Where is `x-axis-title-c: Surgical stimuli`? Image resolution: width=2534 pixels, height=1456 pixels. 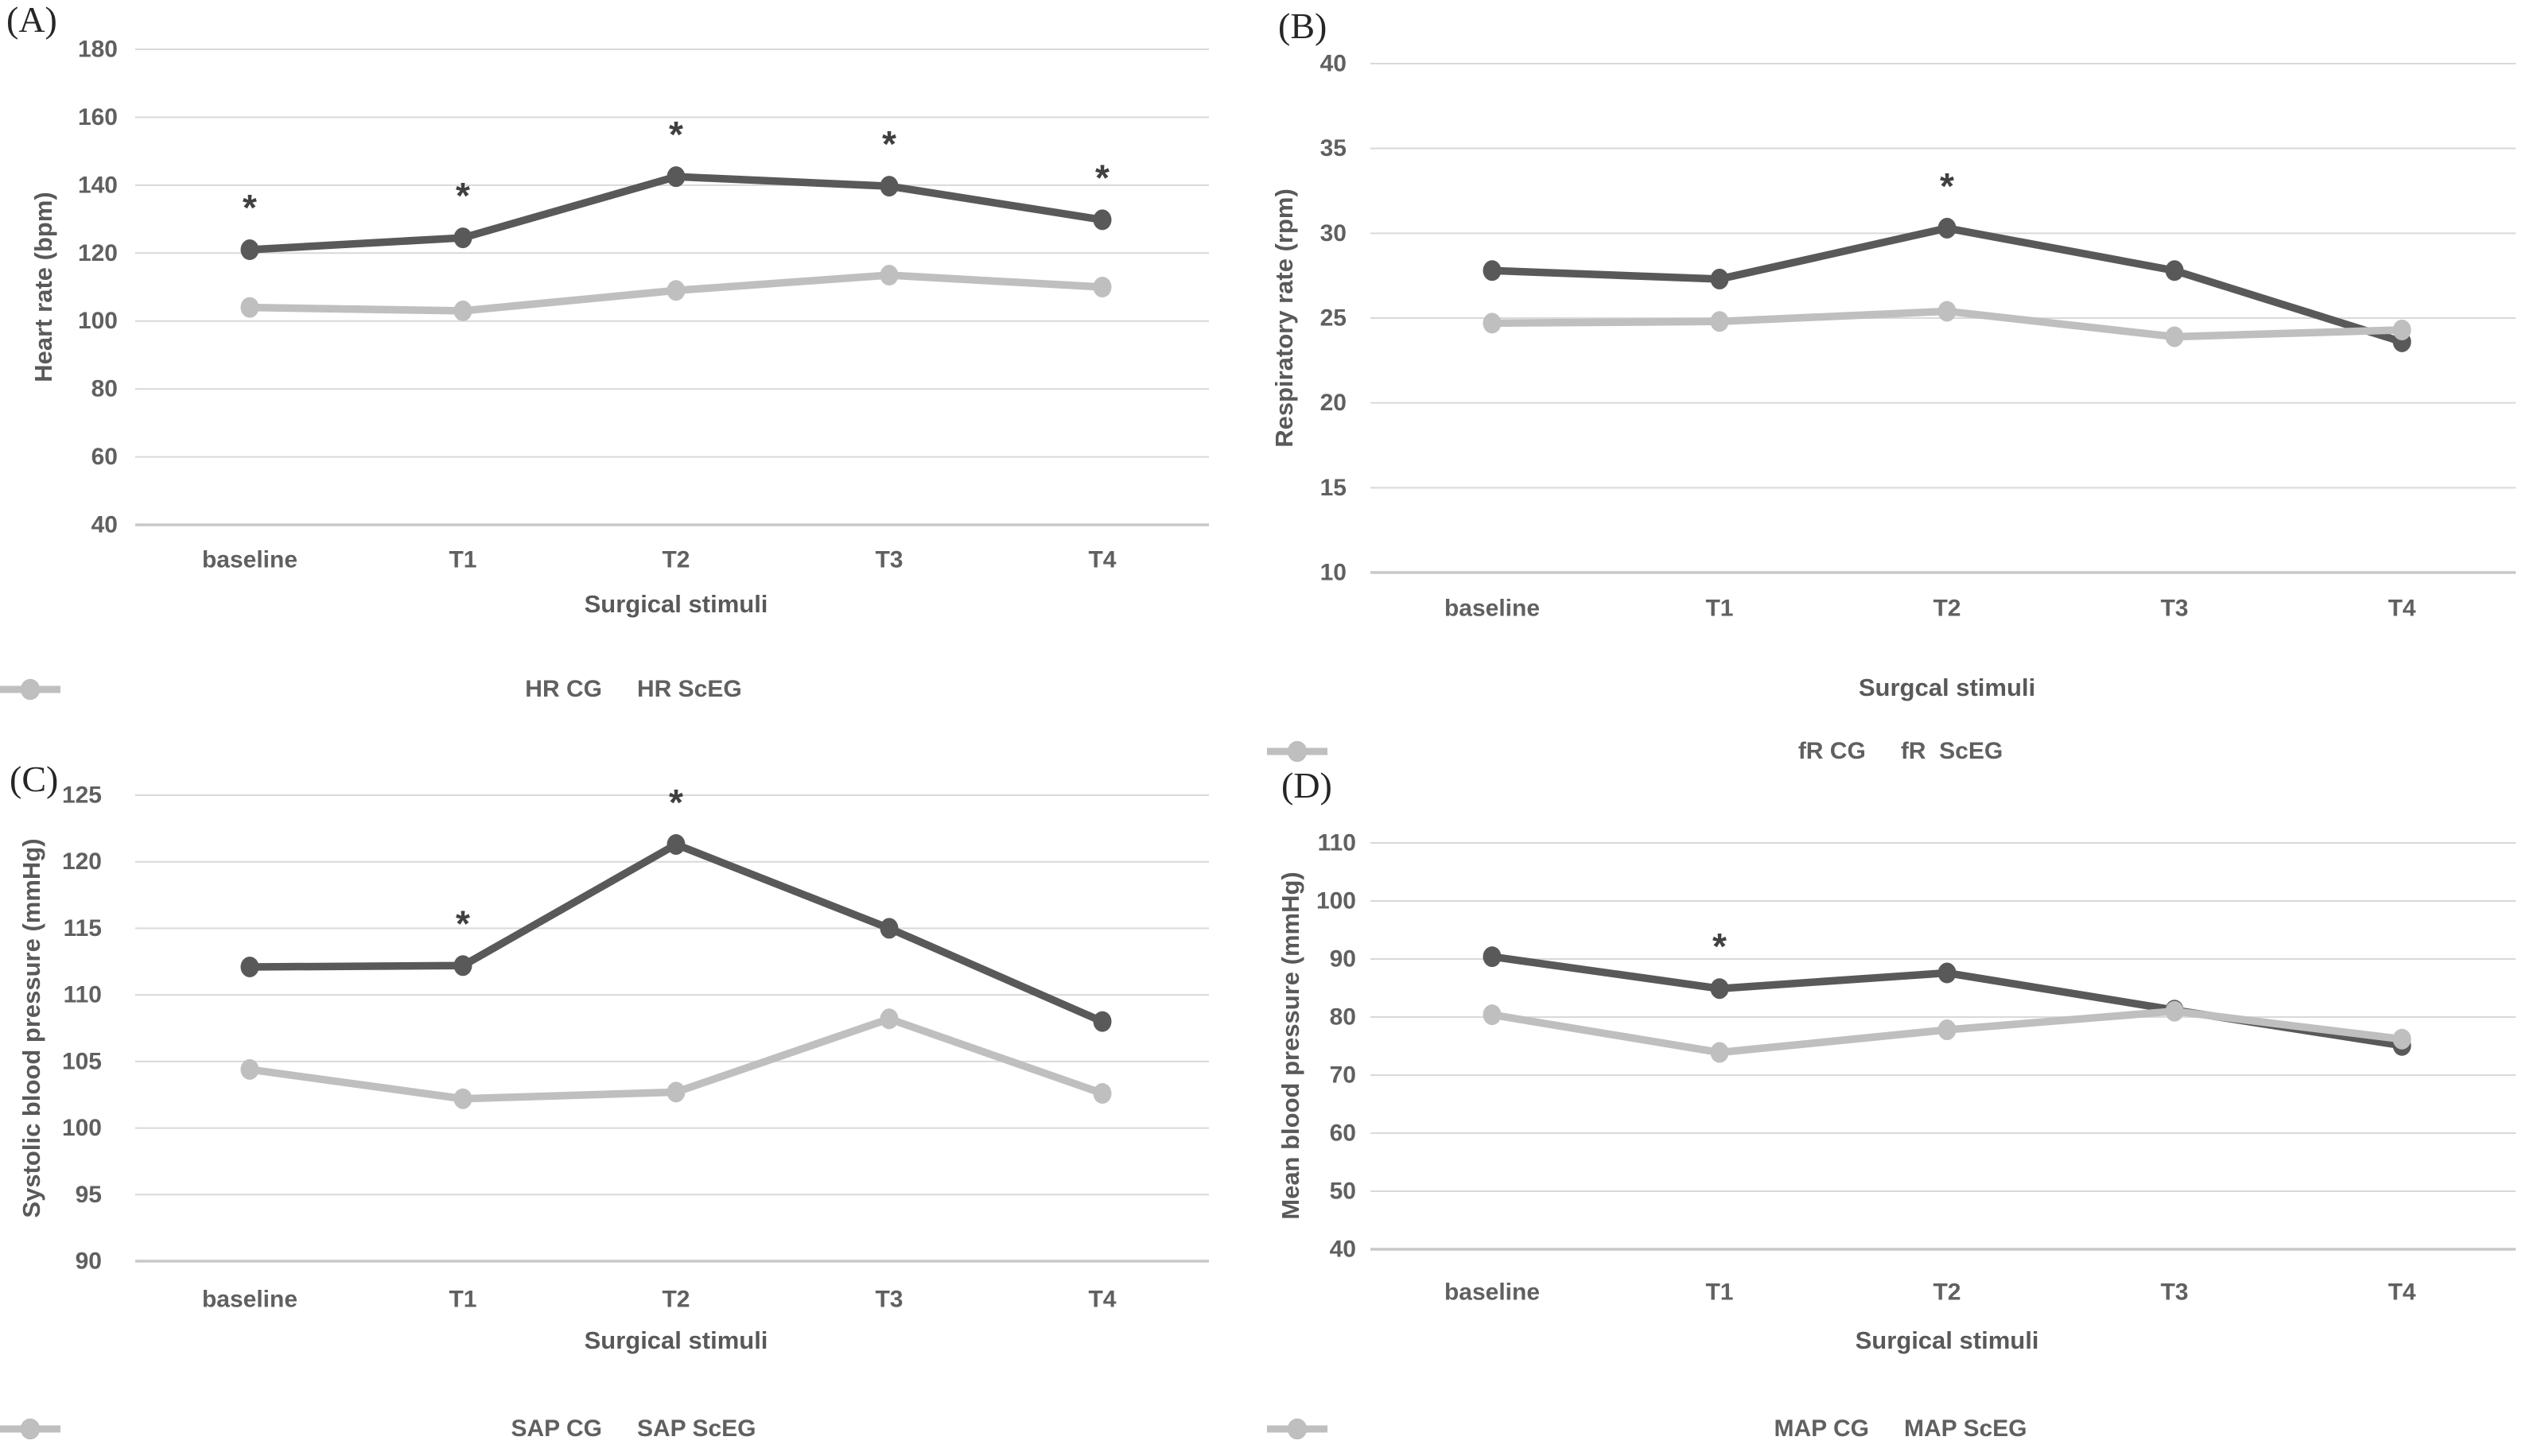
x-axis-title-c: Surgical stimuli is located at coordinates (676, 1340).